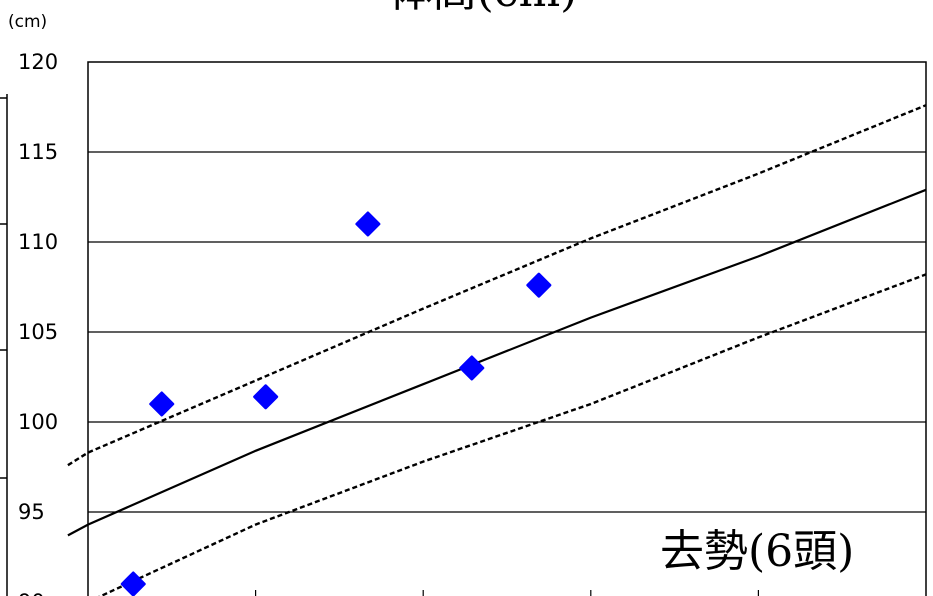 Image resolution: width=933 pixels, height=596 pixels. What do you see at coordinates (757, 551) in the screenshot?
I see `group-annotation: 去勢(6頭)` at bounding box center [757, 551].